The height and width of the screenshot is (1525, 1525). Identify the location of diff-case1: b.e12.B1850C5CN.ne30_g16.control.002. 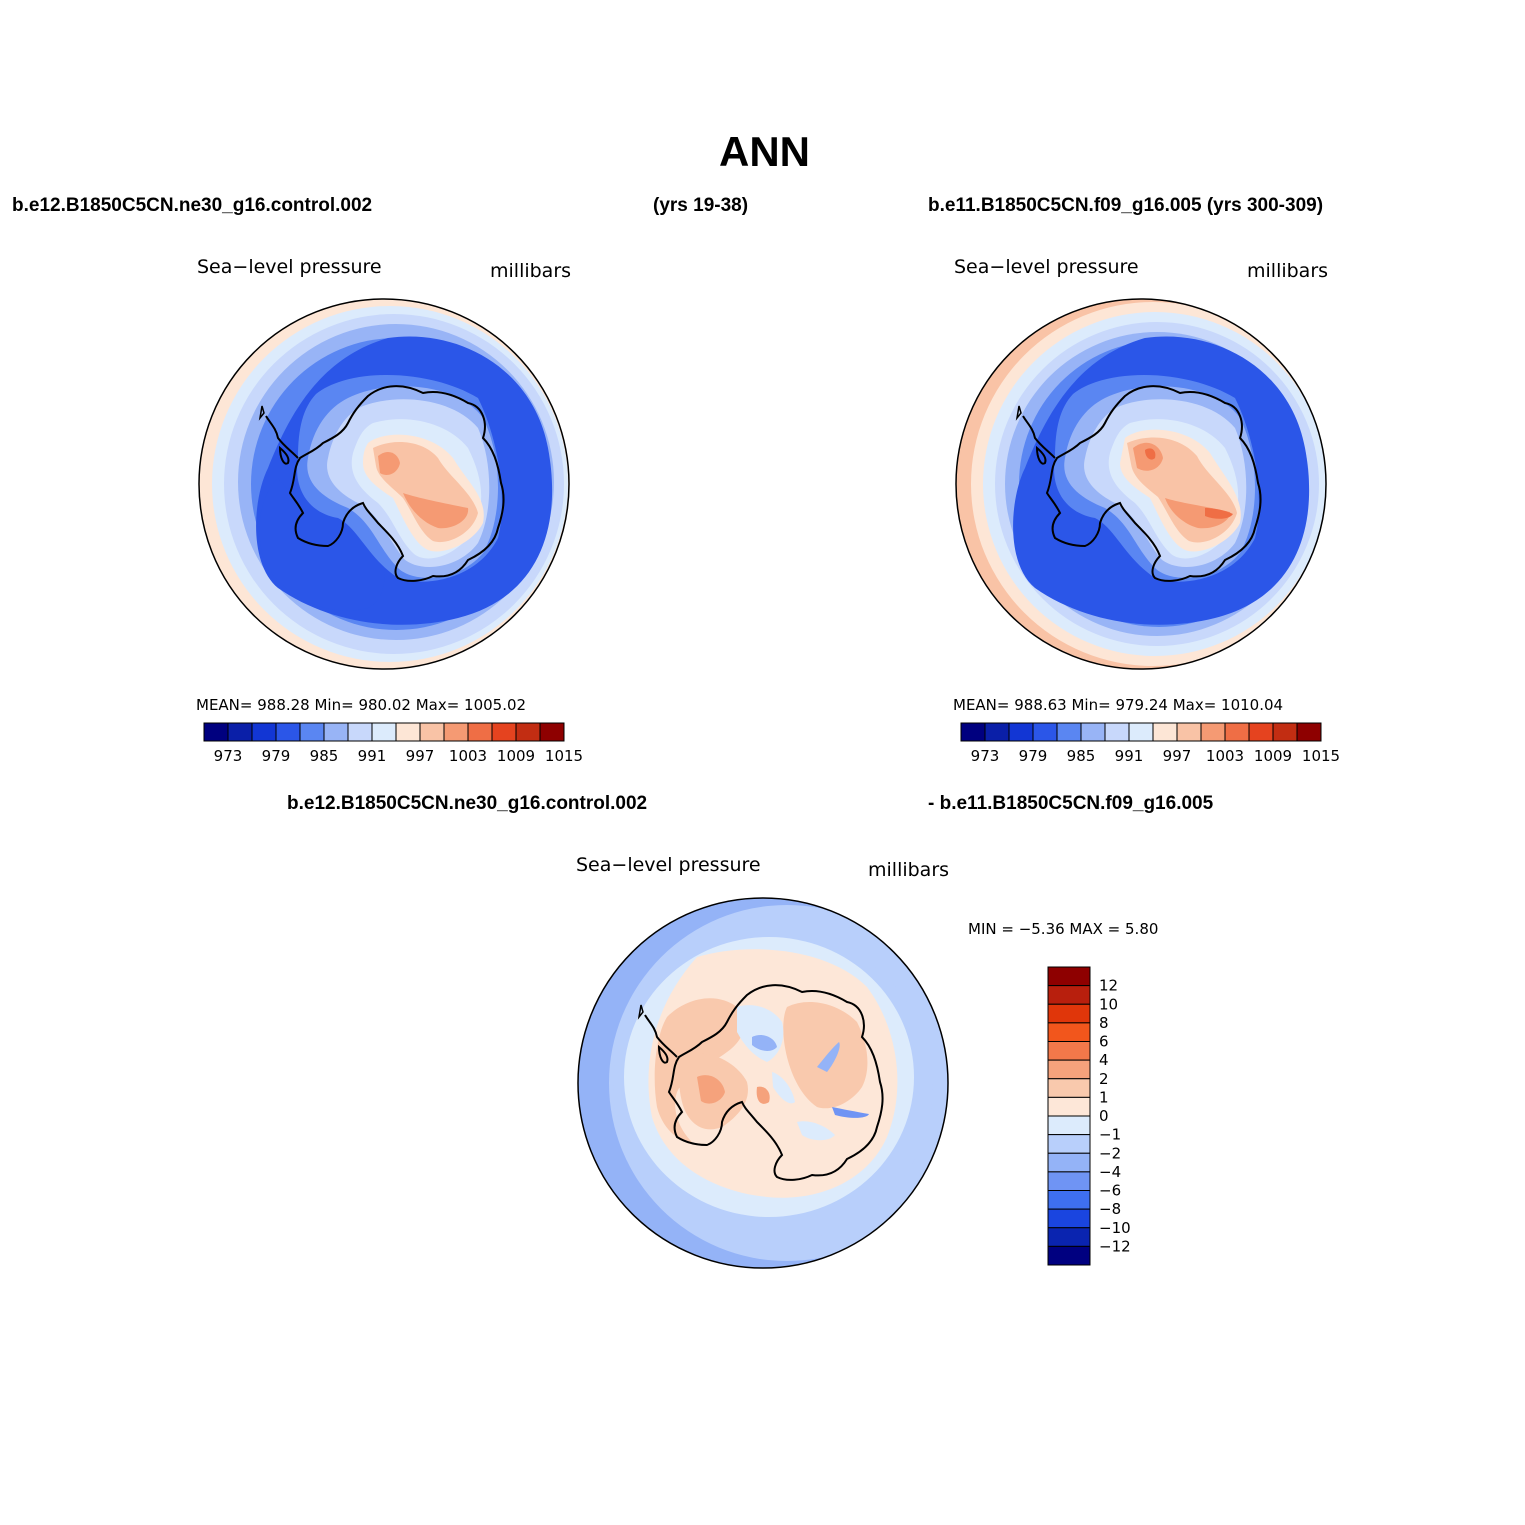
(467, 803).